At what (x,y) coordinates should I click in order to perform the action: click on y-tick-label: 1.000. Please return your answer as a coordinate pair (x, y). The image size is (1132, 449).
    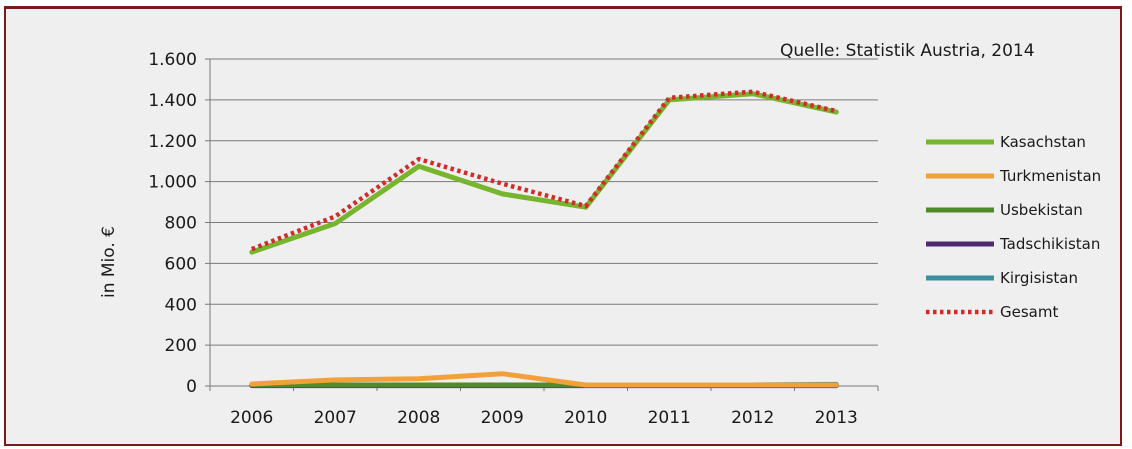
    Looking at the image, I should click on (172, 183).